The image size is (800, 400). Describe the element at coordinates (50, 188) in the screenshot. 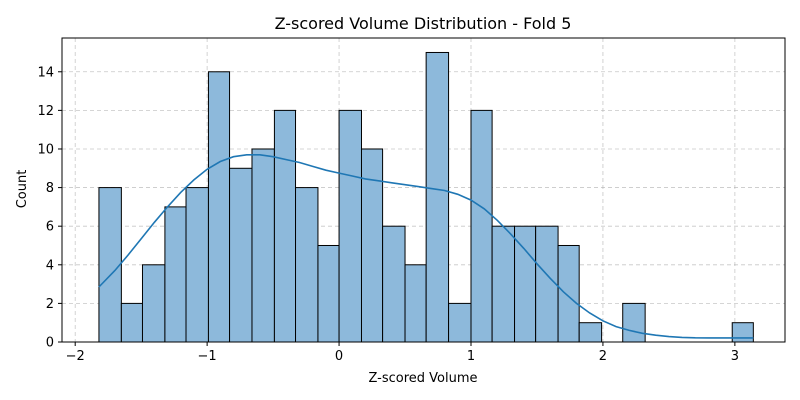

I see `y-tick-label: 8` at that location.